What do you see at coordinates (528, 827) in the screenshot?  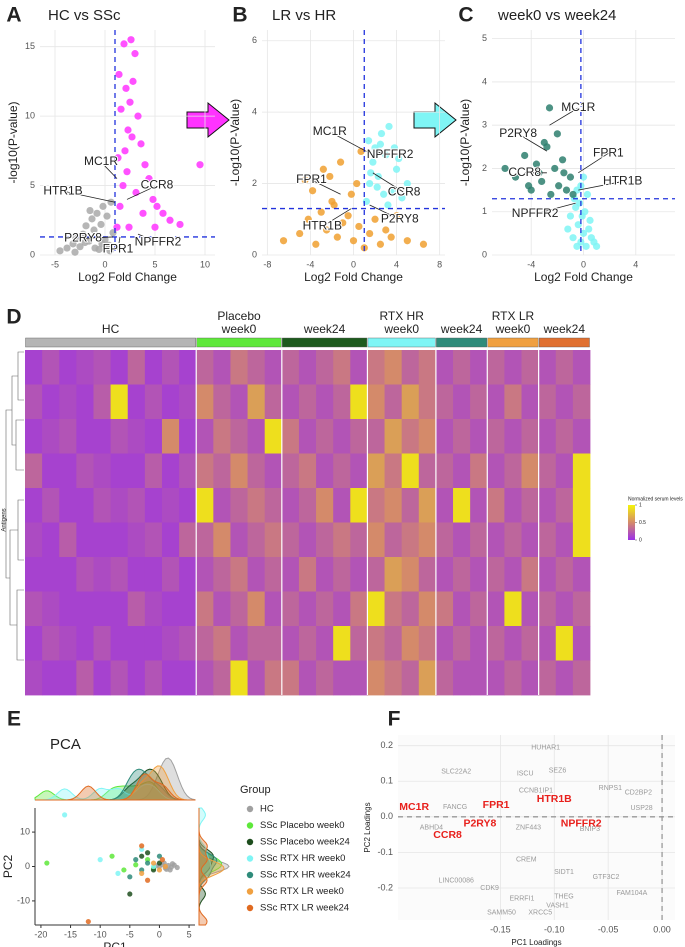 I see `loading-label: ZNF443` at bounding box center [528, 827].